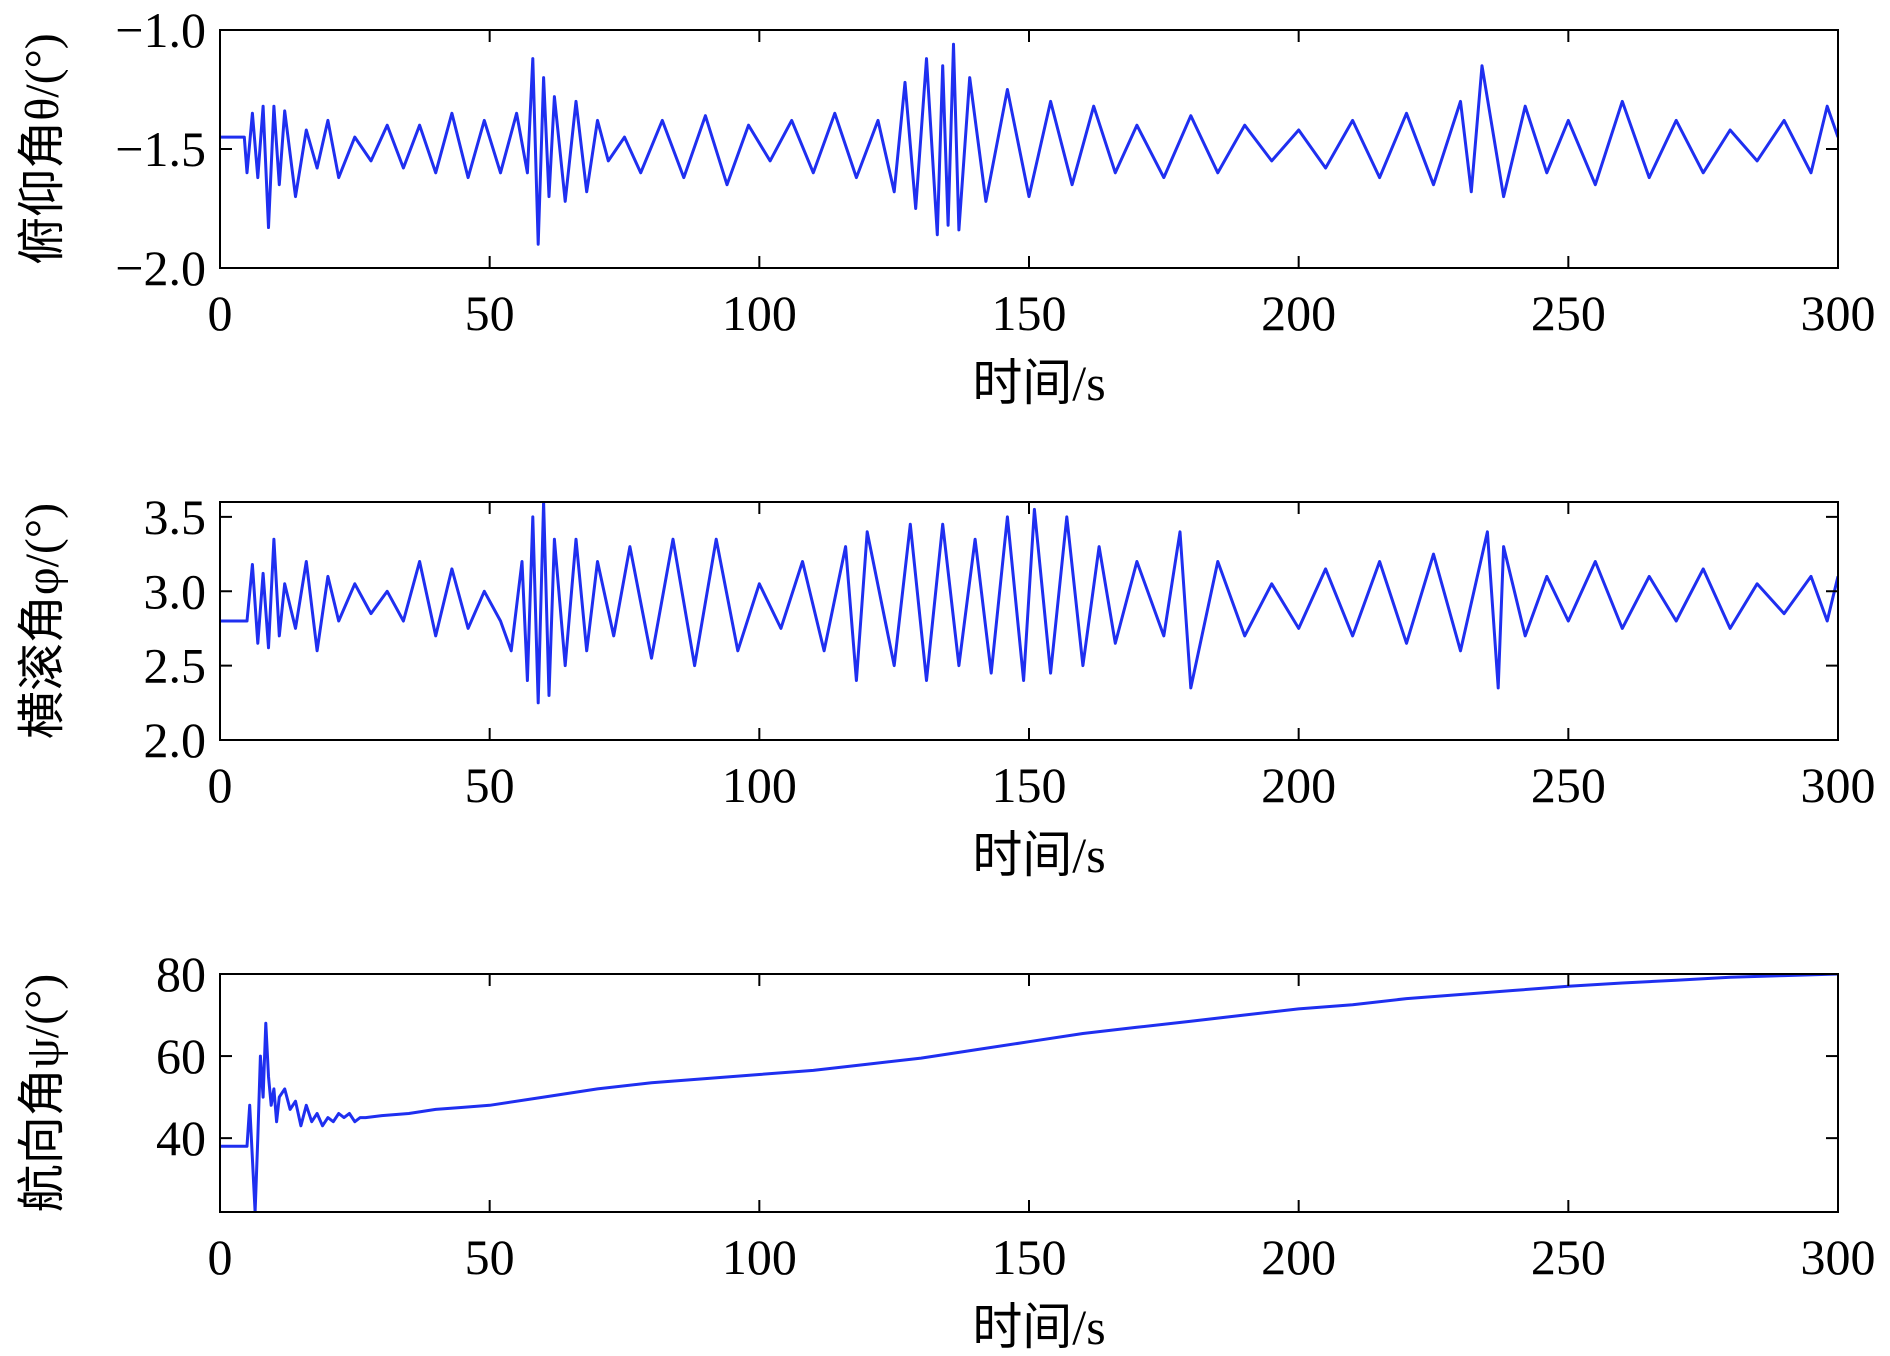 The width and height of the screenshot is (1890, 1356). What do you see at coordinates (160, 149) in the screenshot?
I see `pitch-ytick-label: −1.5` at bounding box center [160, 149].